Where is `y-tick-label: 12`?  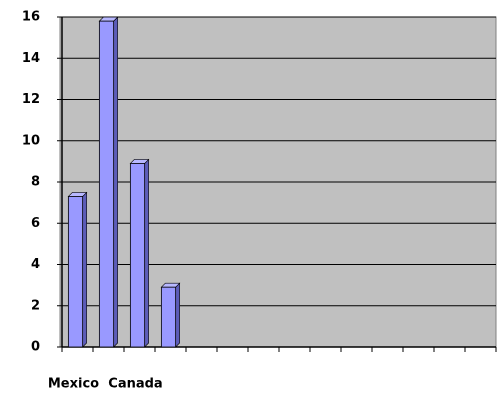 y-tick-label: 12 is located at coordinates (31, 99).